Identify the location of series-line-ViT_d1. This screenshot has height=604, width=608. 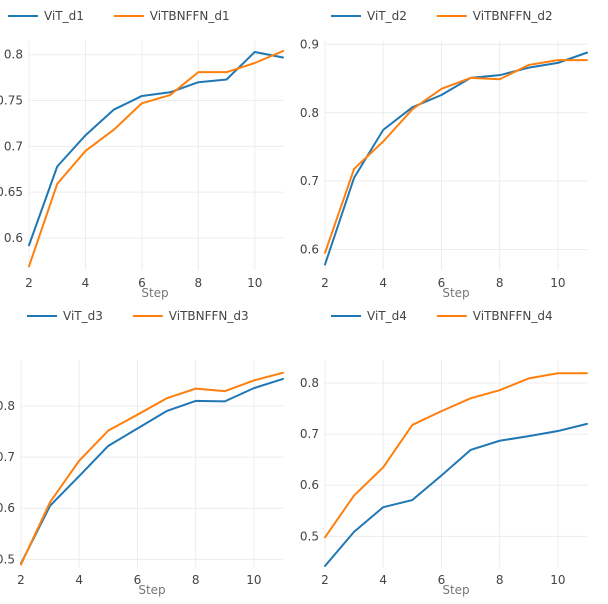
(156, 148).